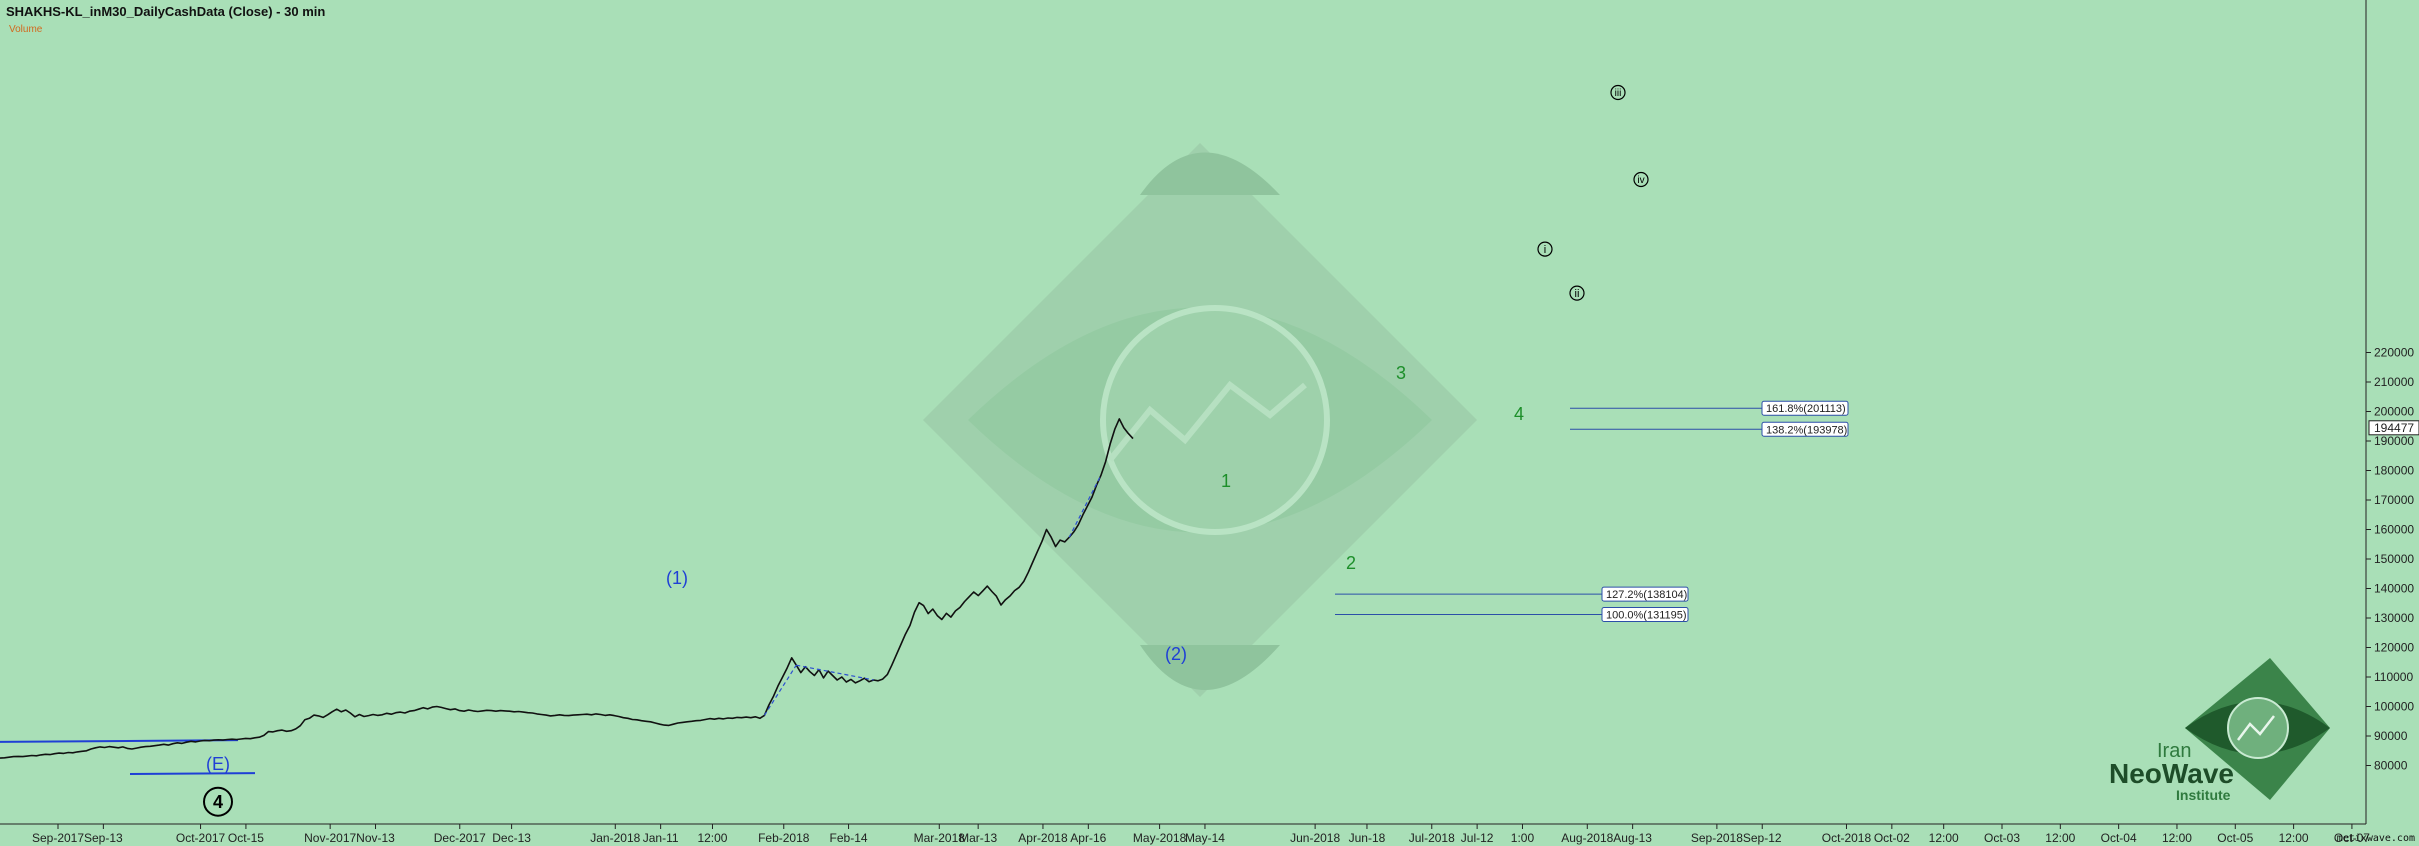 The image size is (2419, 846). I want to click on watermark-trend-line, so click(1207, 421).